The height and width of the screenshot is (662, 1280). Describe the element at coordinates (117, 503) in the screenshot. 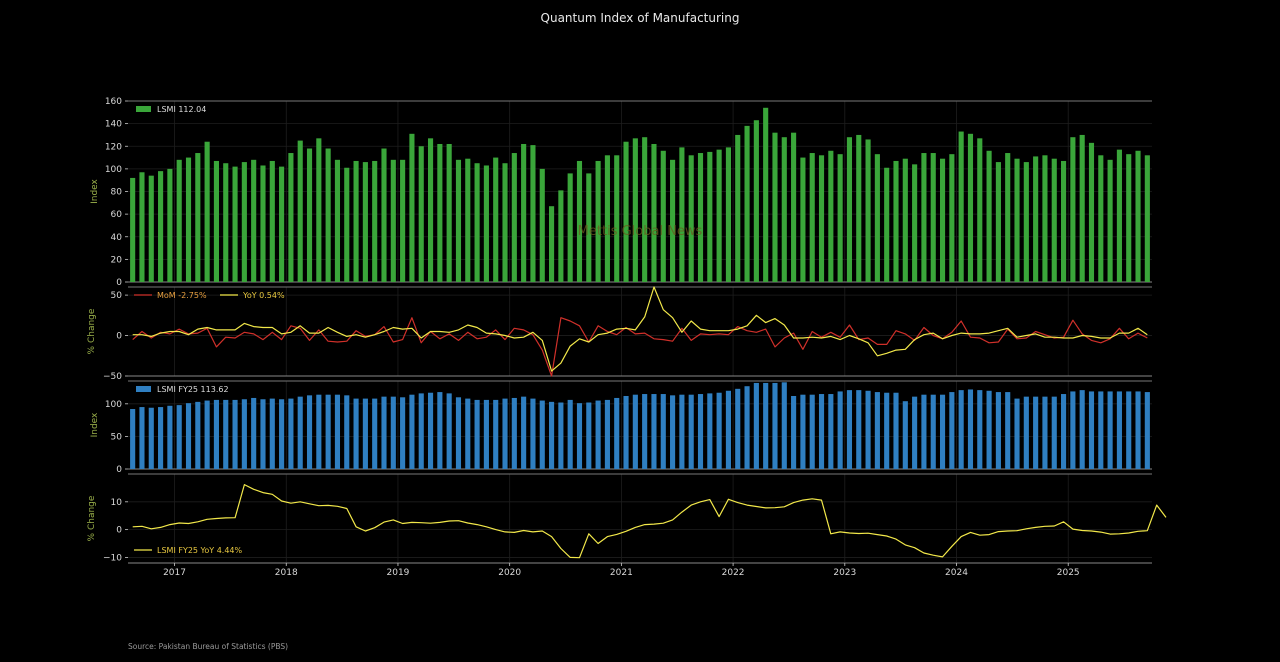

I see `y-tick-label: 10` at that location.